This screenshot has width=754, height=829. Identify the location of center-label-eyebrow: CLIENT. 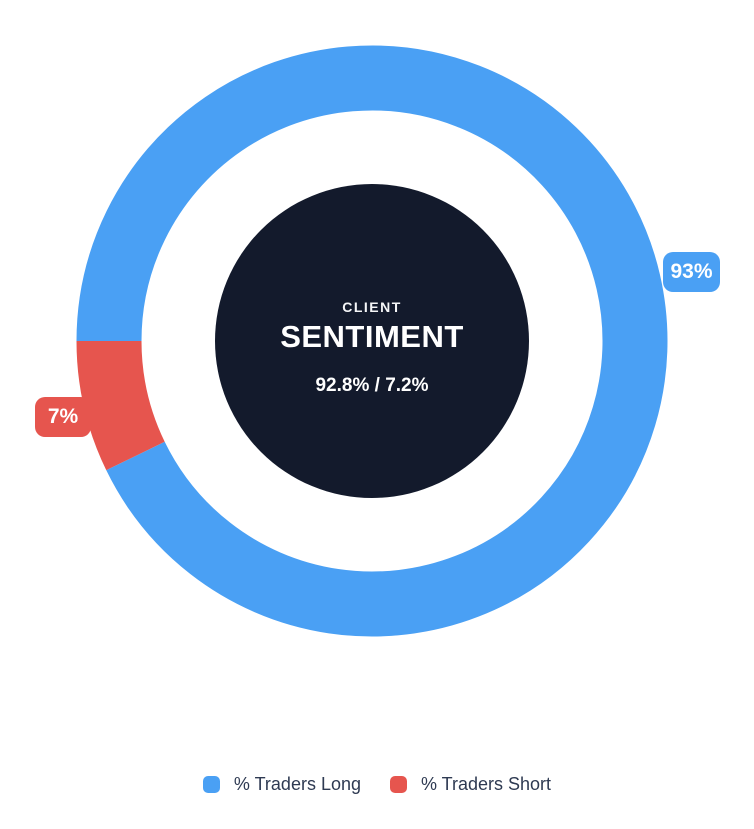
(372, 307).